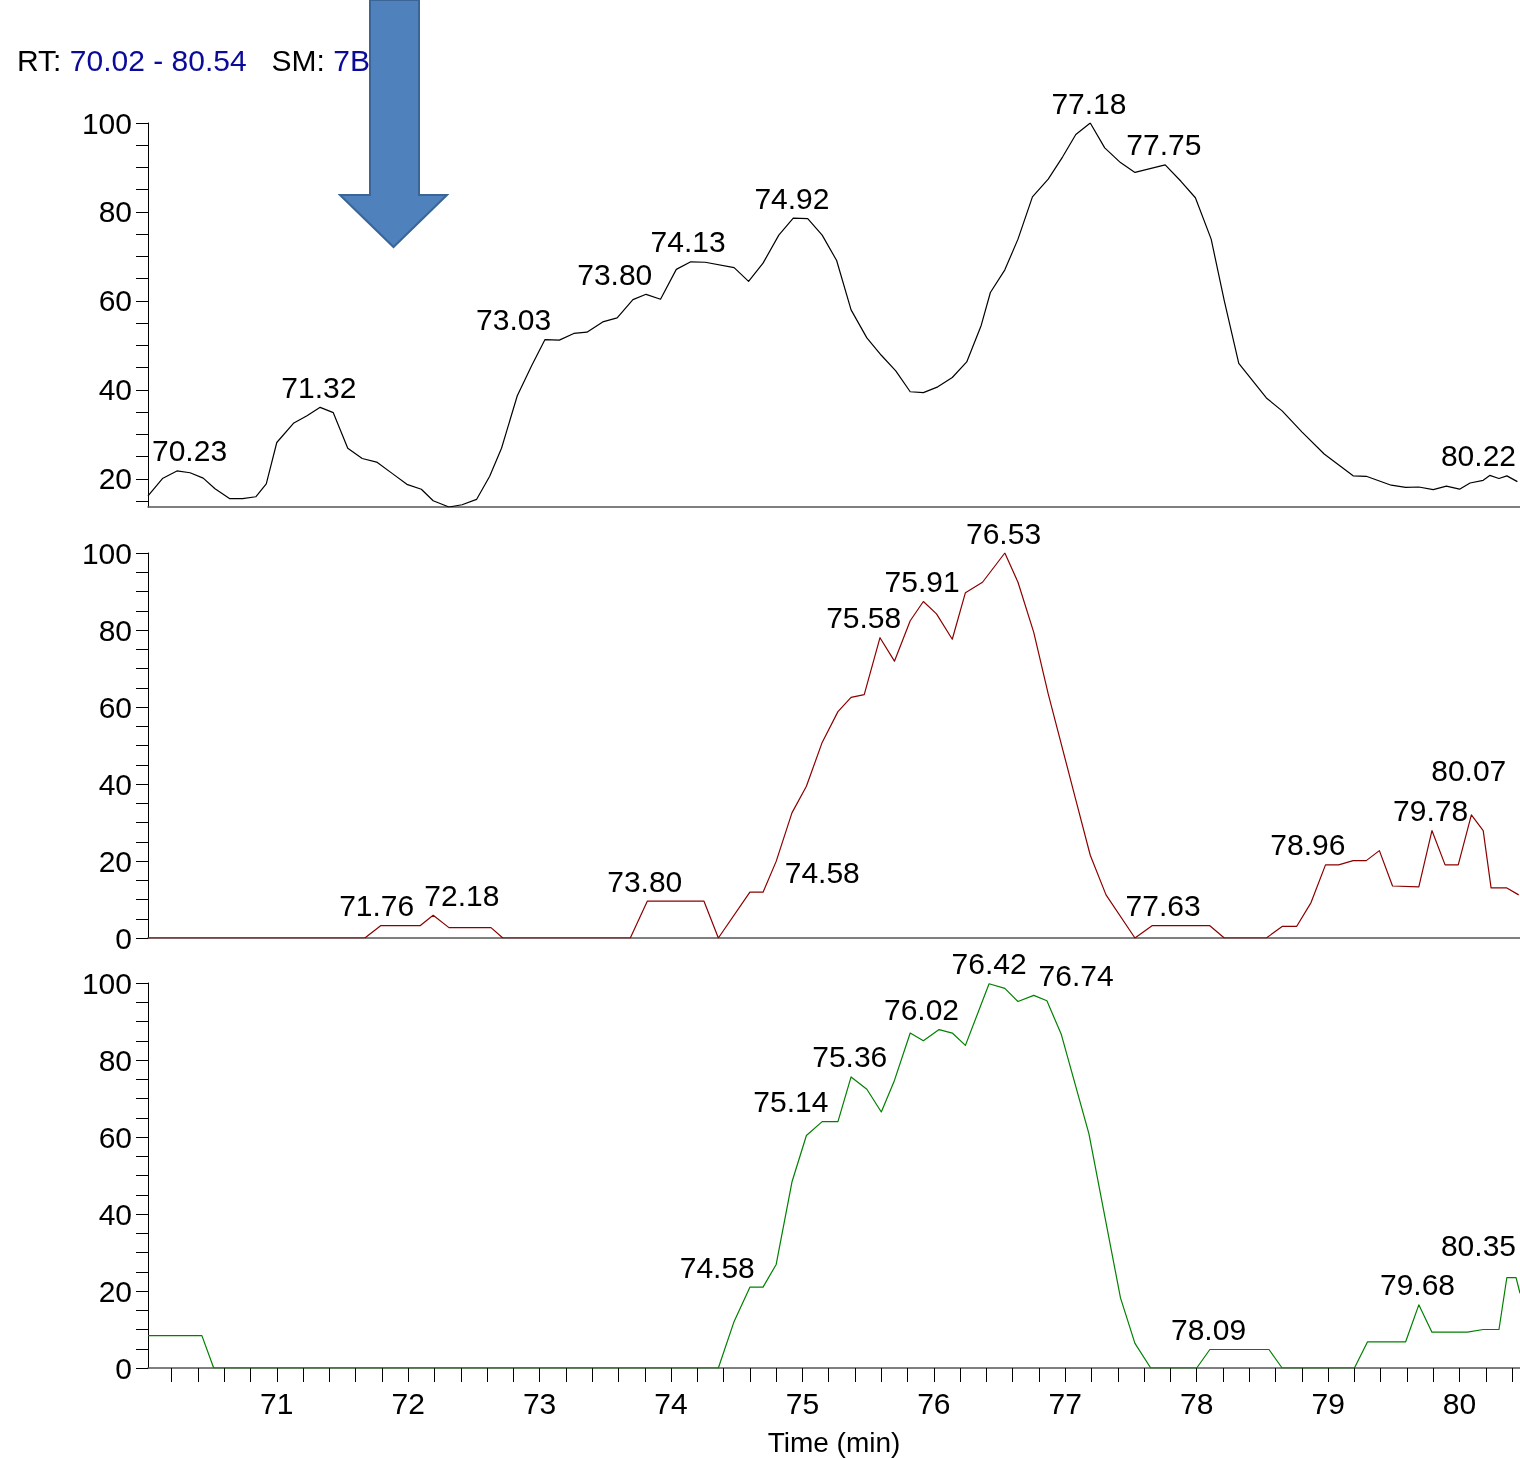 Image resolution: width=1520 pixels, height=1458 pixels. I want to click on annotation: 77.63, so click(1163, 906).